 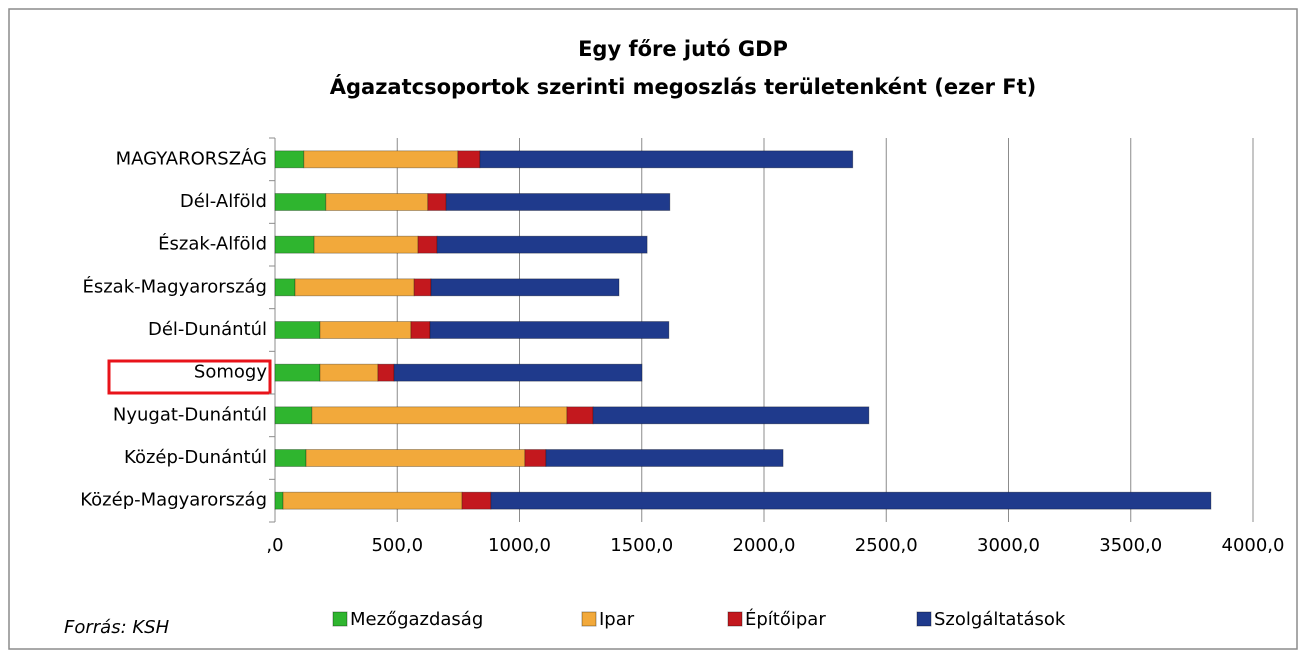 I want to click on y-tick-label: Közép-Dunántúl, so click(x=195, y=457).